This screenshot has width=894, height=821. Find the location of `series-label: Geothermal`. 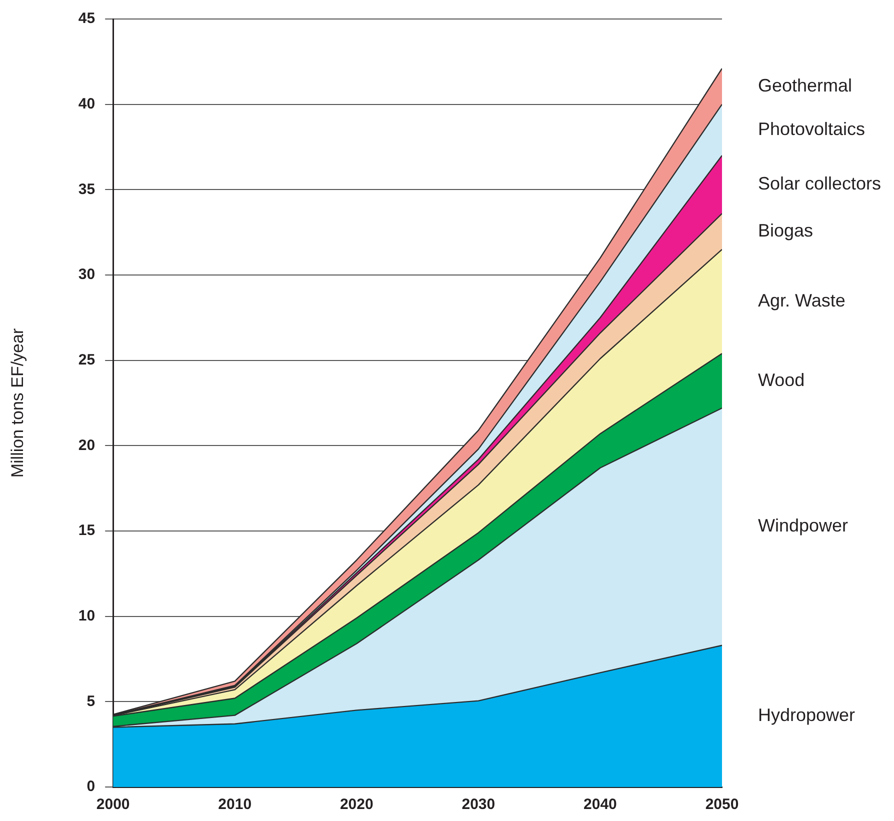

series-label: Geothermal is located at coordinates (805, 85).